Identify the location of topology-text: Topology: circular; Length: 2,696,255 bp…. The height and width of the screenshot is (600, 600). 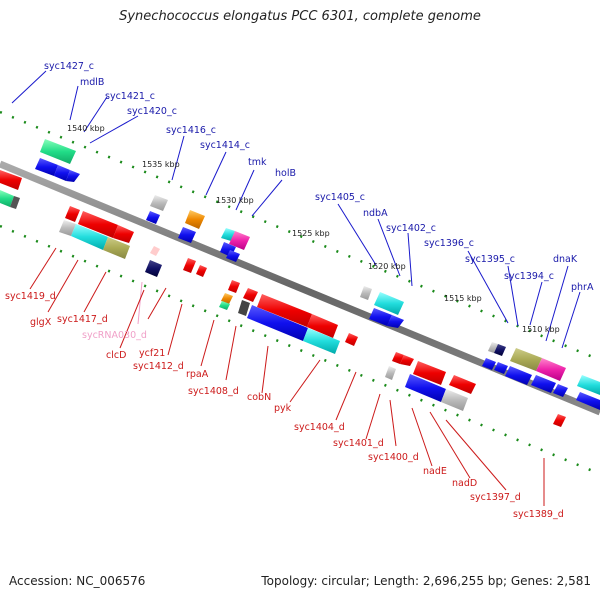
(426, 581).